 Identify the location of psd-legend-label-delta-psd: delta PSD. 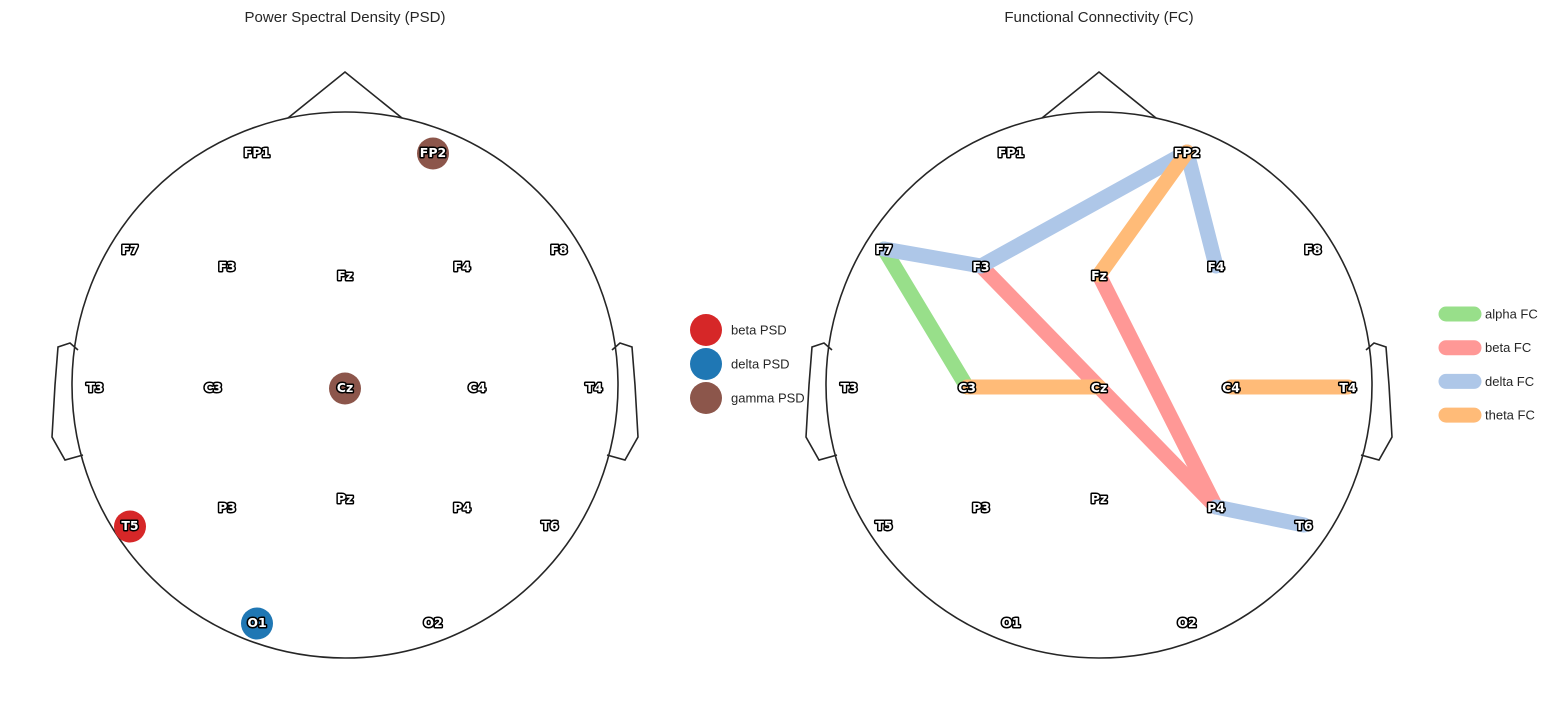
(760, 364).